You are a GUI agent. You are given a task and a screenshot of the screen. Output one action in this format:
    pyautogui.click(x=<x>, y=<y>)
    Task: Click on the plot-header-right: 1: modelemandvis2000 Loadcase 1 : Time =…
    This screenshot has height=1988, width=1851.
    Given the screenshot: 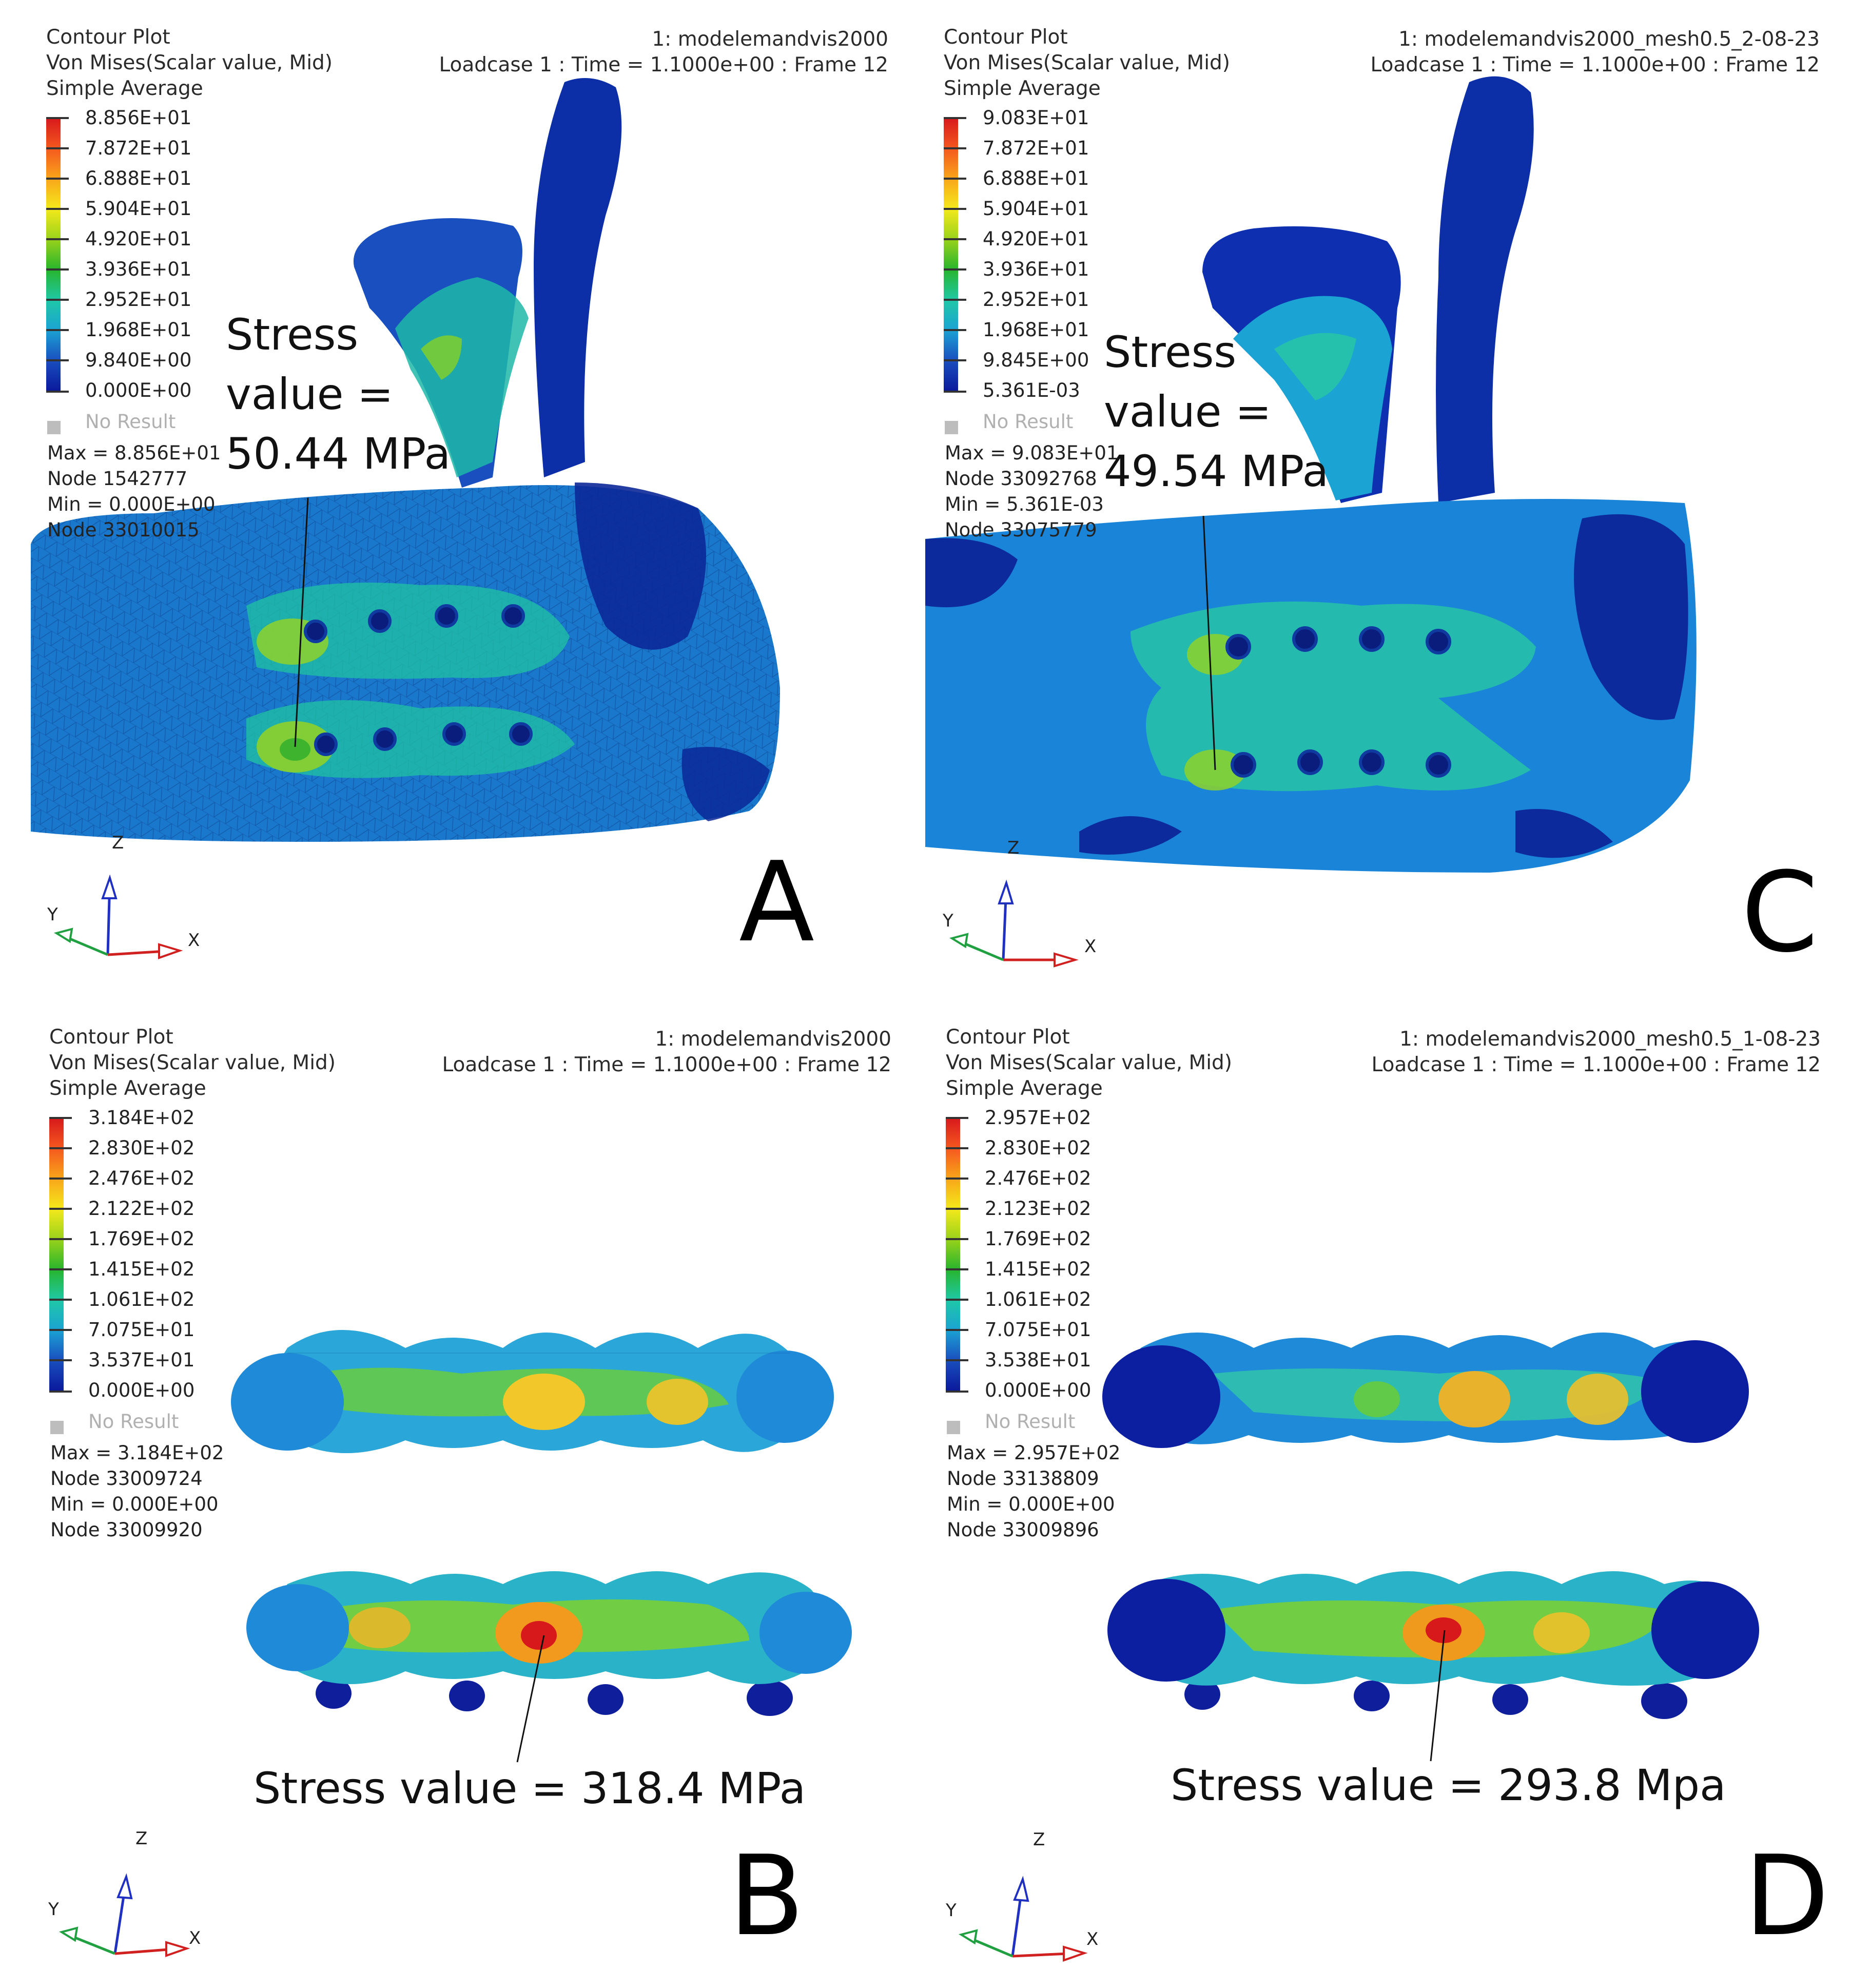 What is the action you would take?
    pyautogui.click(x=663, y=52)
    